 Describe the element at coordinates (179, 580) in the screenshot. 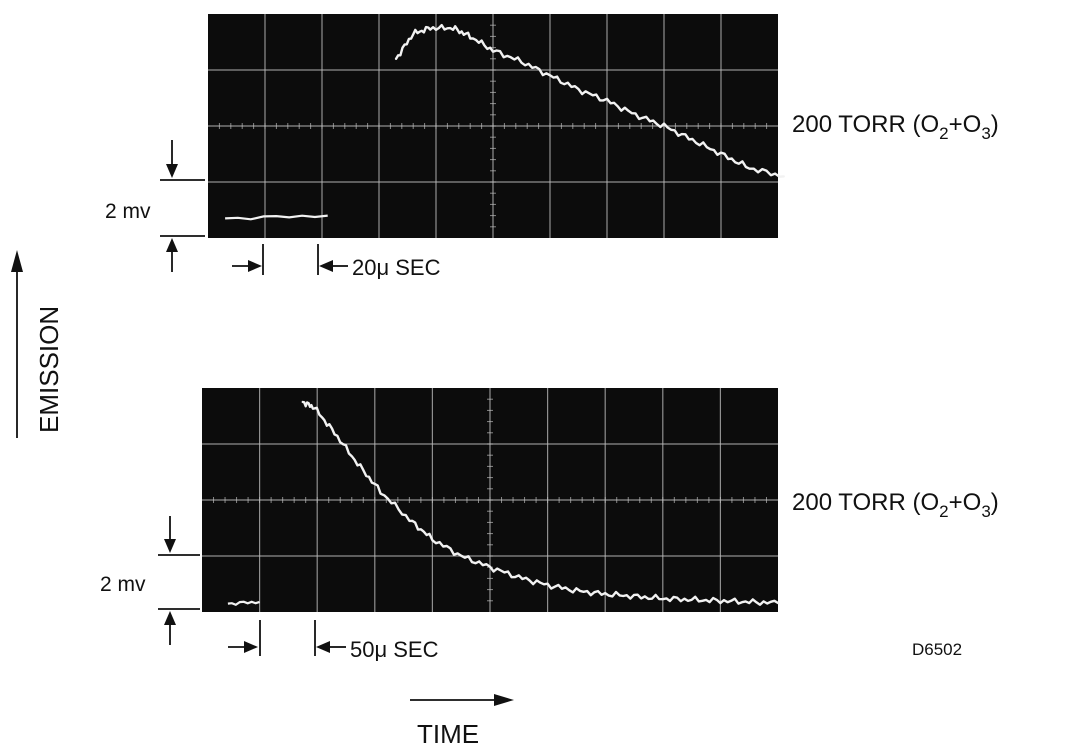

I see `bottom-voltage-marker` at that location.